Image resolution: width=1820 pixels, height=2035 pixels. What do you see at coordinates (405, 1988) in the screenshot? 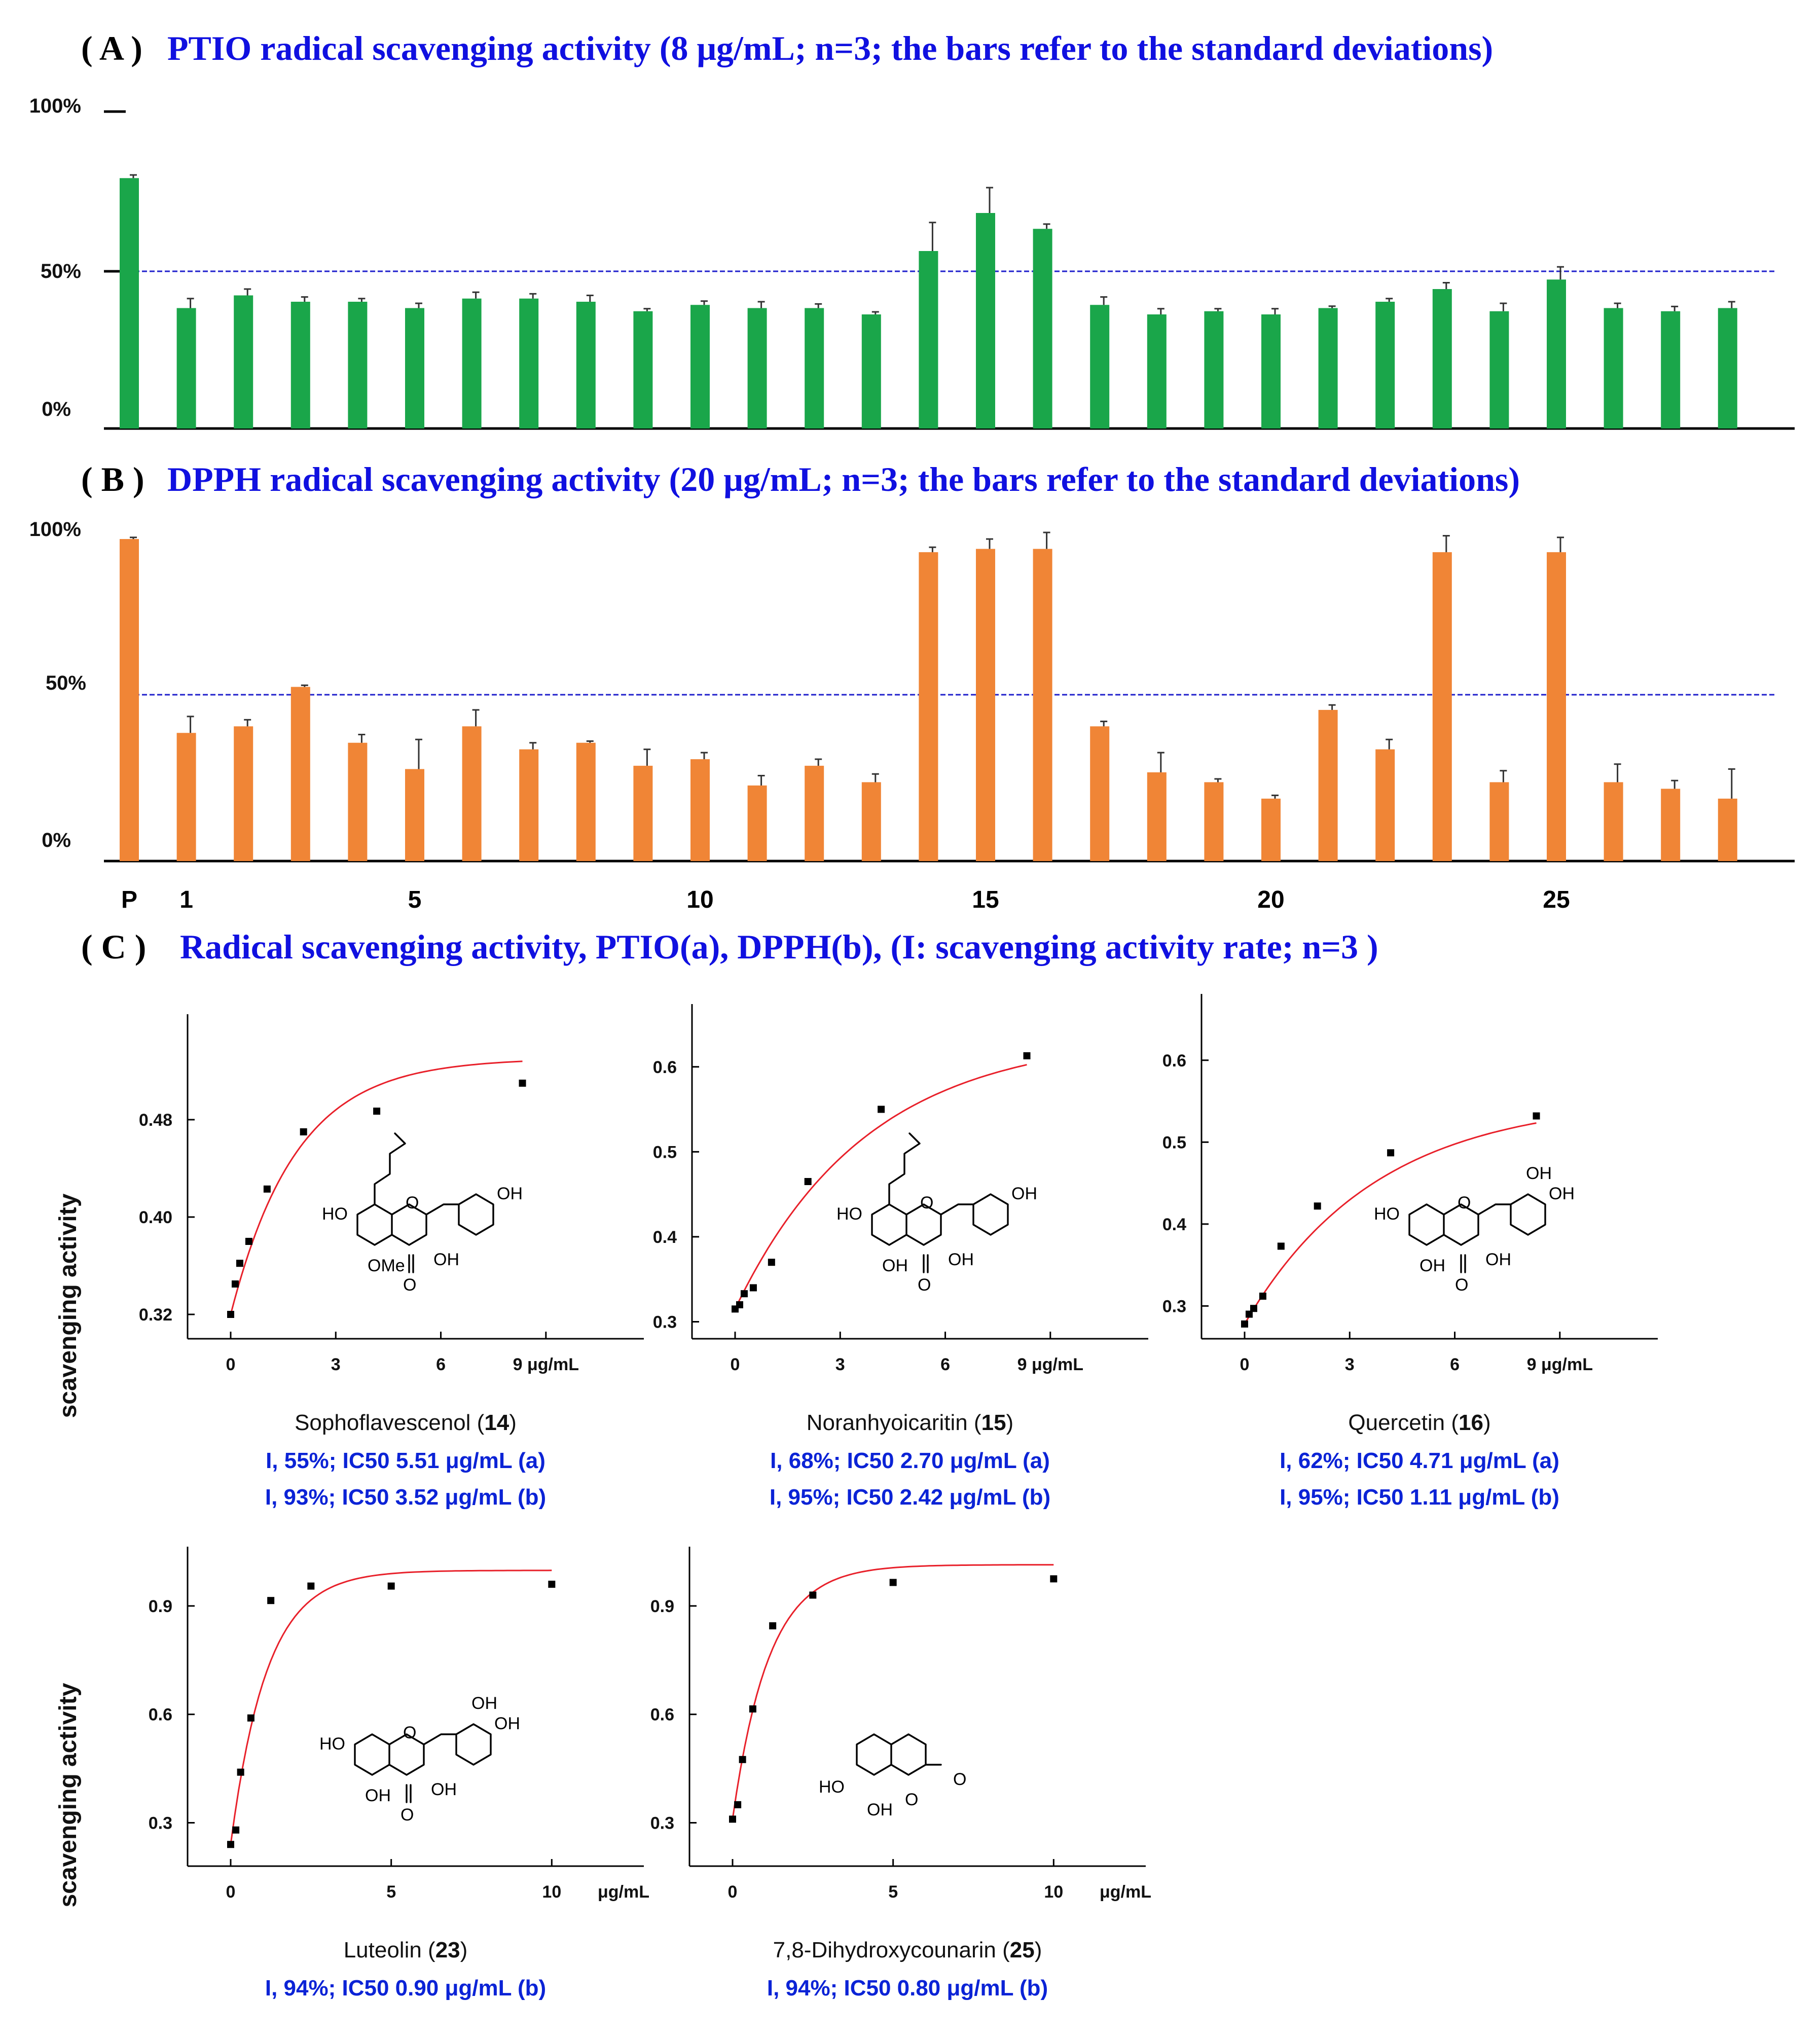
I see `c23-result-b: I, 94%; IC50 0.90 μg/mL (b)` at bounding box center [405, 1988].